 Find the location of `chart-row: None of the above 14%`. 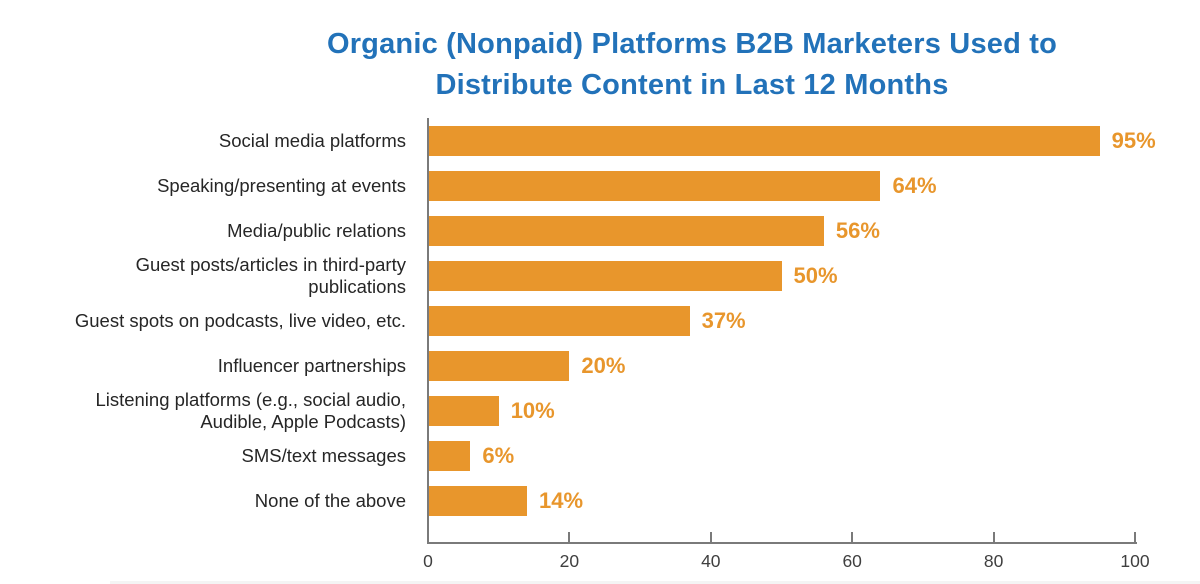

chart-row: None of the above 14% is located at coordinates (567, 500).